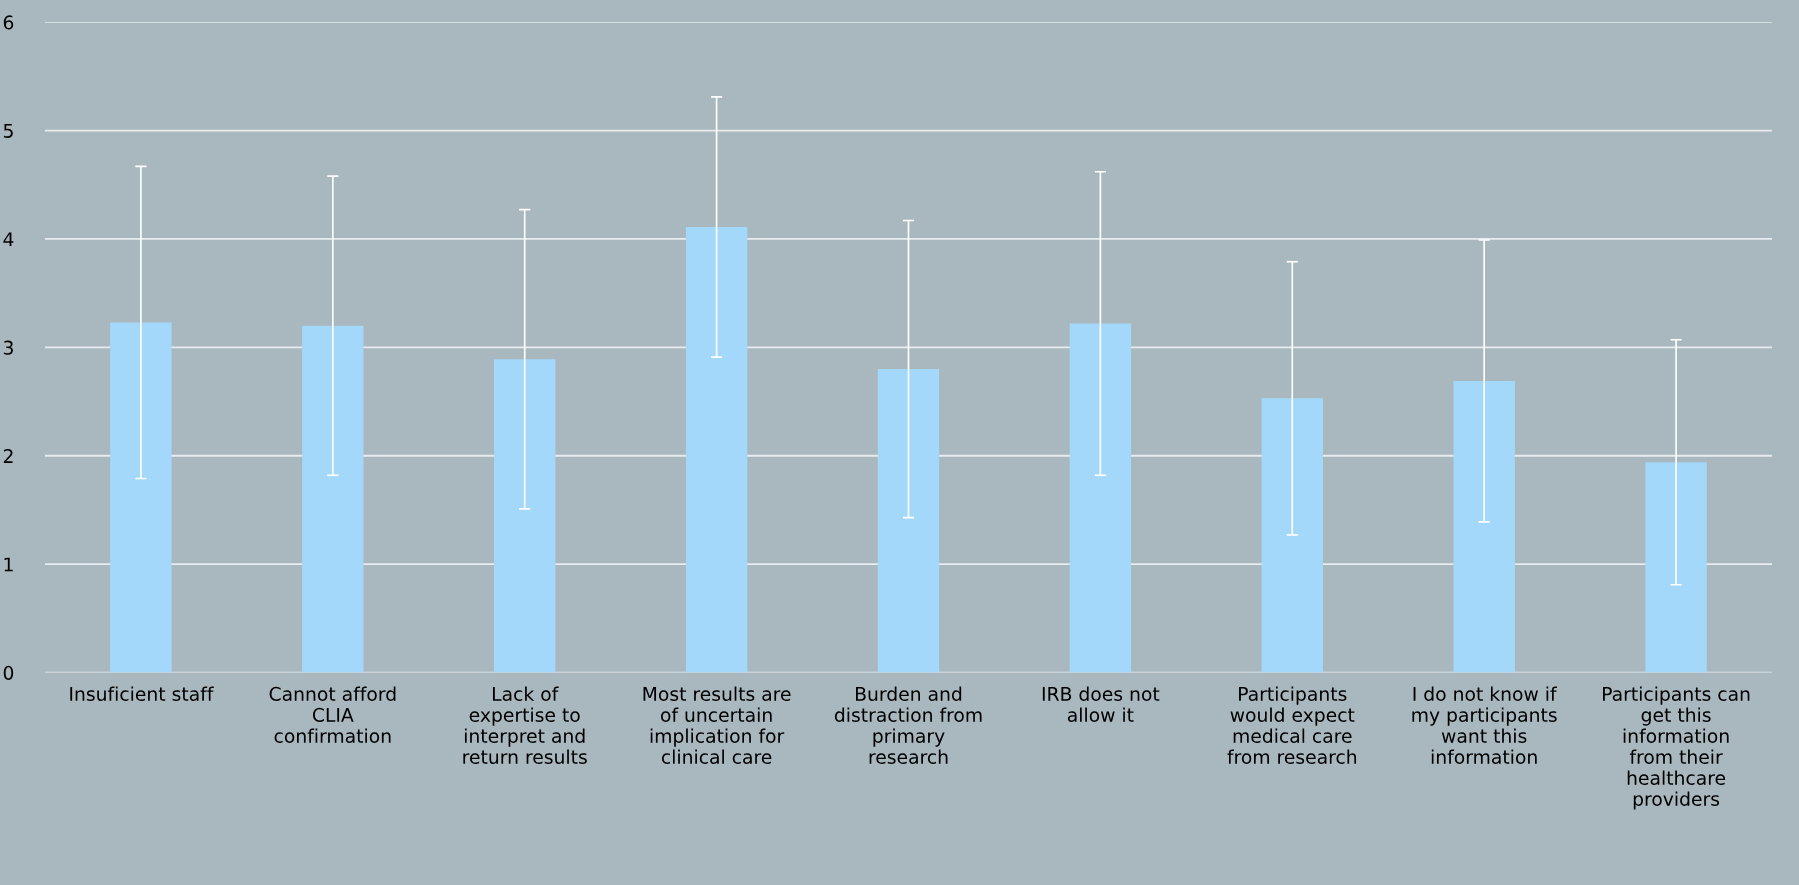  I want to click on y-tick-label: 2, so click(8, 455).